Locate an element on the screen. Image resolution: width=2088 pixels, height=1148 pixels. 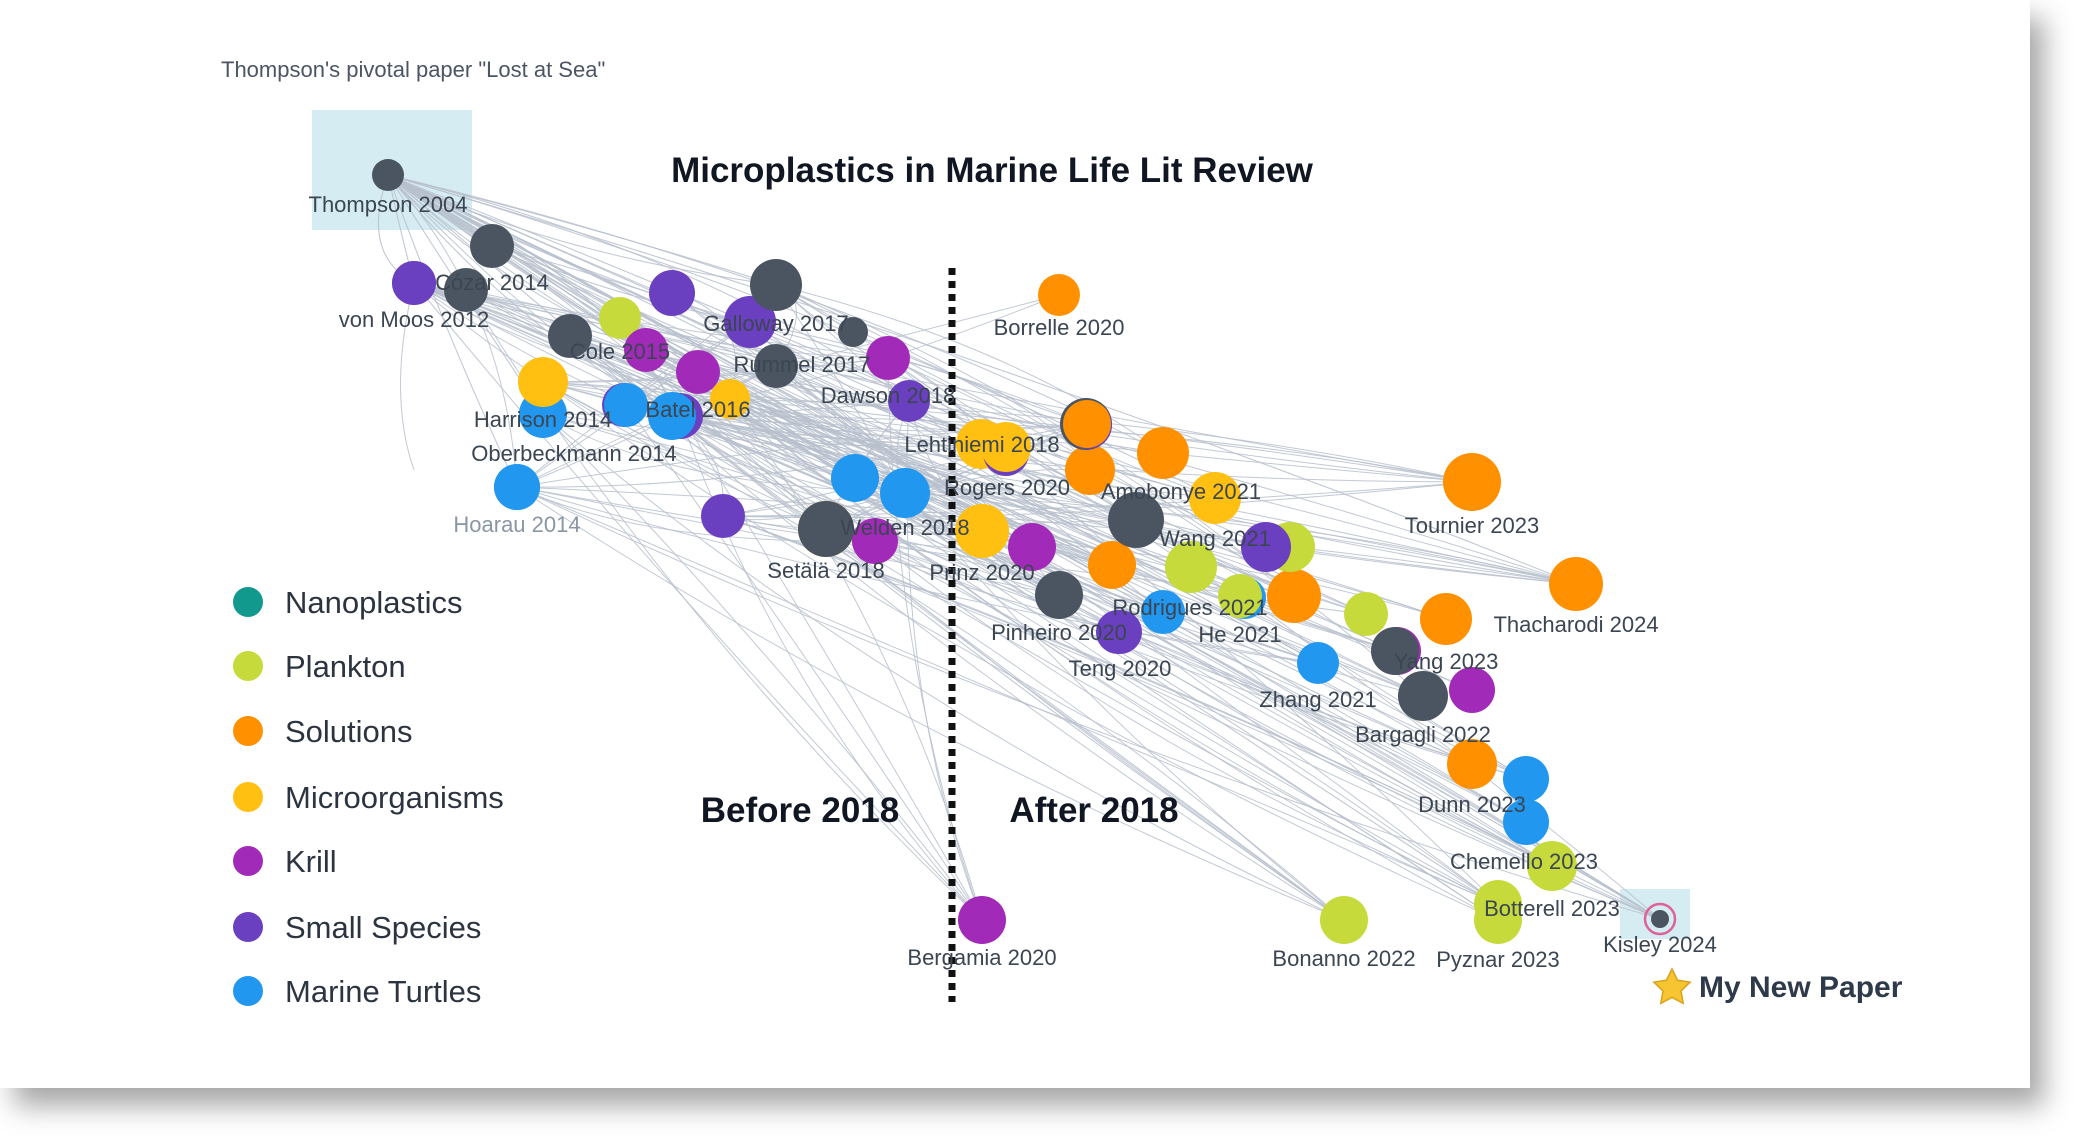
paper-label: Teng 2020 is located at coordinates (1120, 668).